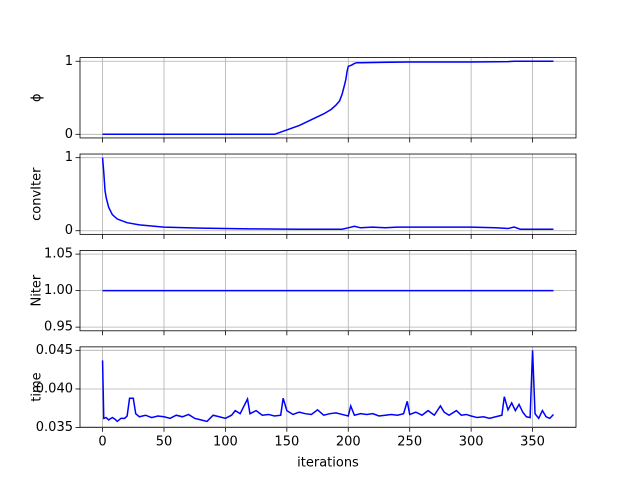 The height and width of the screenshot is (480, 640). What do you see at coordinates (58, 254) in the screenshot?
I see `y-tick-label: 1.05` at bounding box center [58, 254].